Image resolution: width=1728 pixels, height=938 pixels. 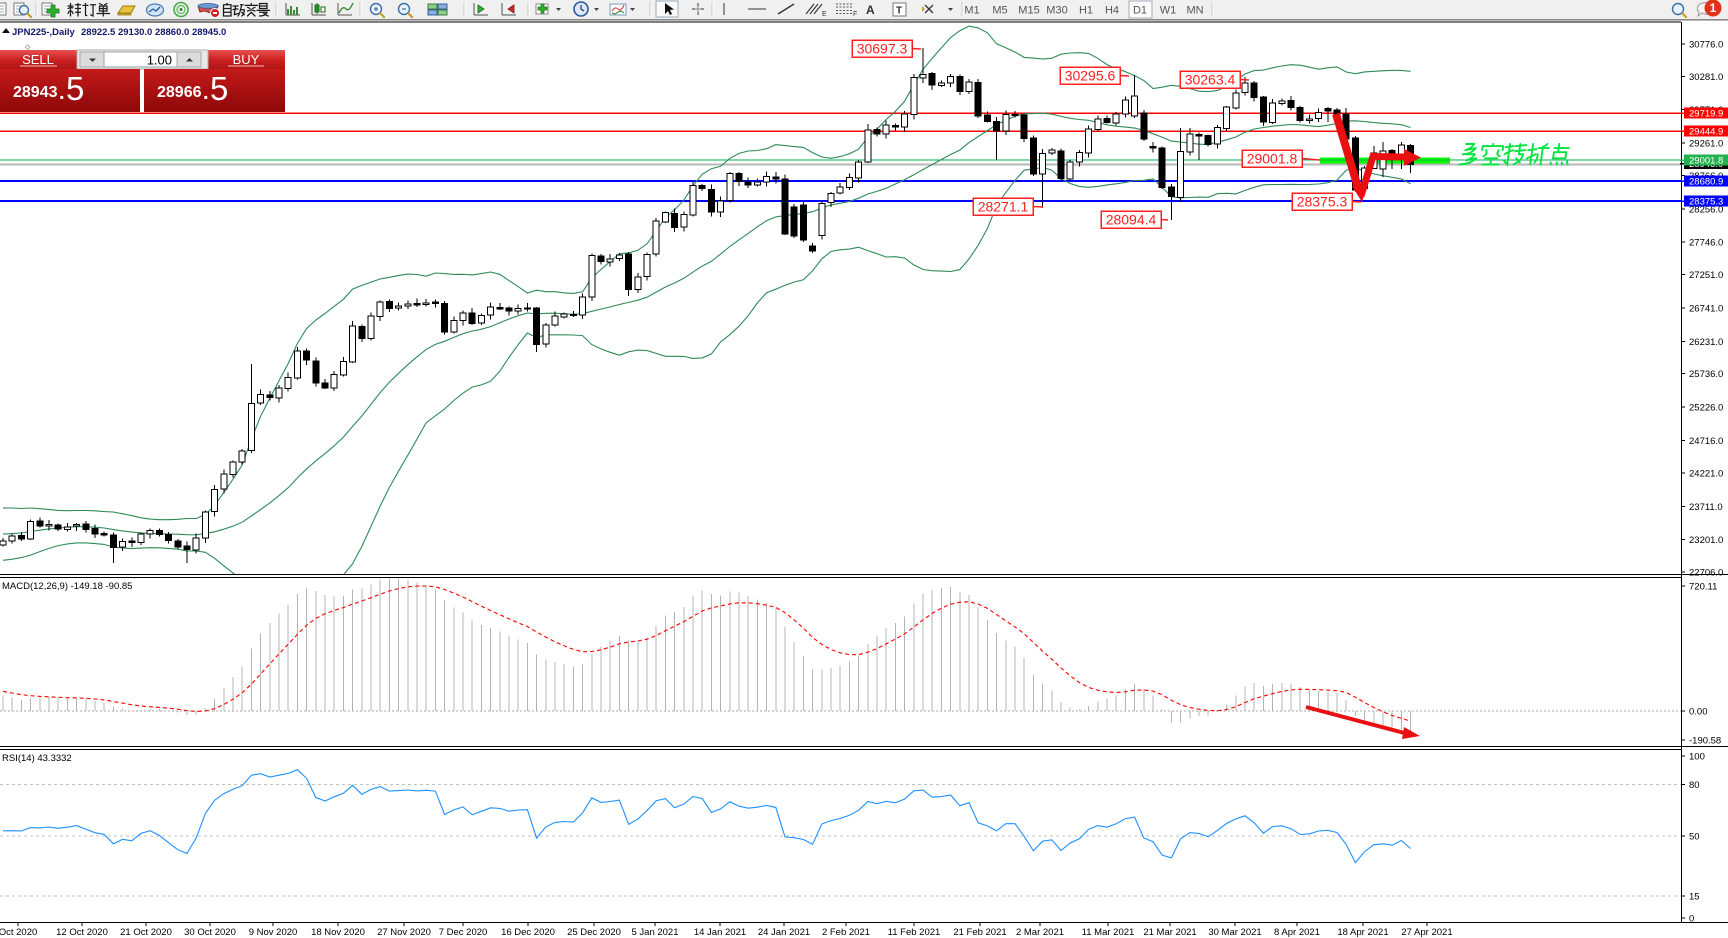 What do you see at coordinates (1706, 44) in the screenshot?
I see `svg-text: 30776.0` at bounding box center [1706, 44].